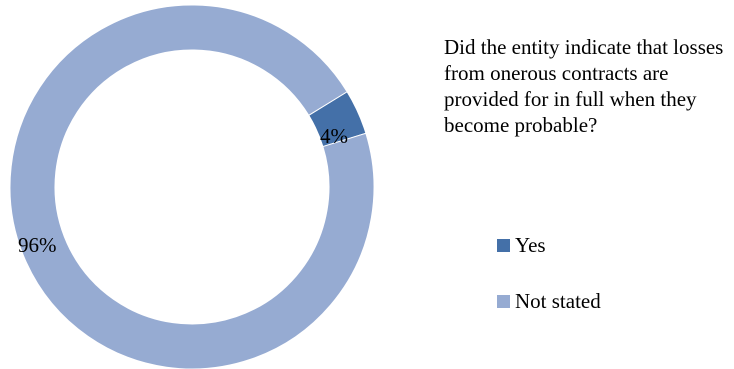  What do you see at coordinates (558, 300) in the screenshot?
I see `legend-label-not-stated: Not stated` at bounding box center [558, 300].